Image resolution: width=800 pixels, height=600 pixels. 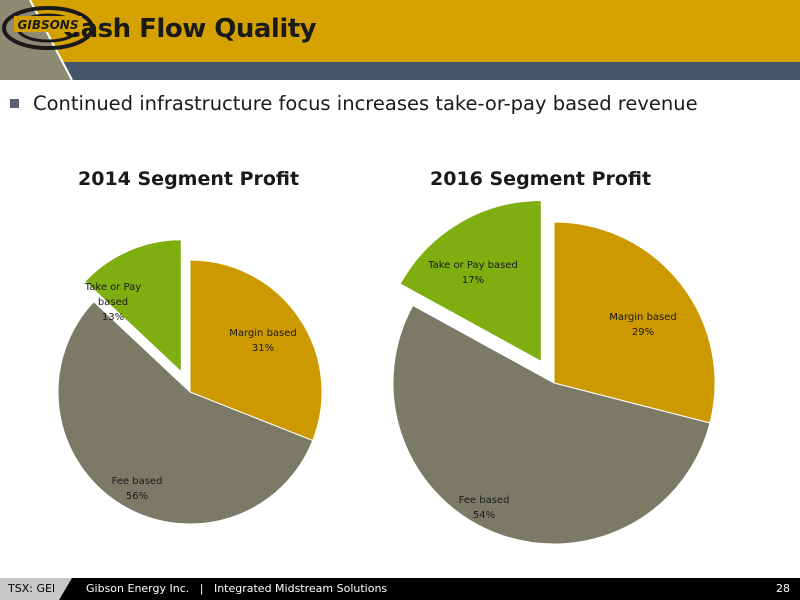 I want to click on pie-slice-2016-margin-based, so click(x=634, y=322).